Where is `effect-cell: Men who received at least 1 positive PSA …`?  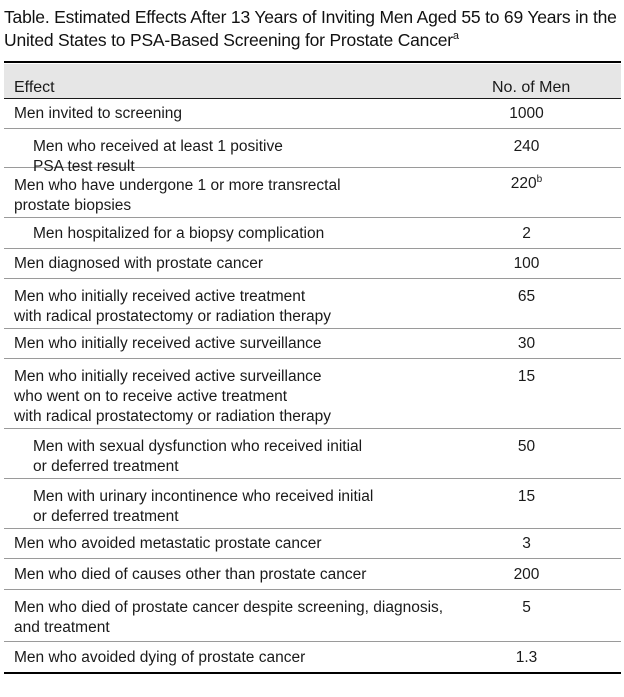 effect-cell: Men who received at least 1 positive PSA … is located at coordinates (158, 156).